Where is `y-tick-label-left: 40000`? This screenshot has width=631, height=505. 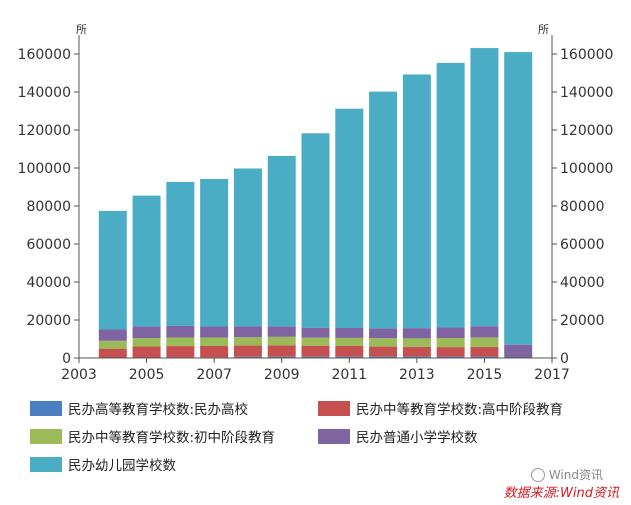
y-tick-label-left: 40000 is located at coordinates (48, 283).